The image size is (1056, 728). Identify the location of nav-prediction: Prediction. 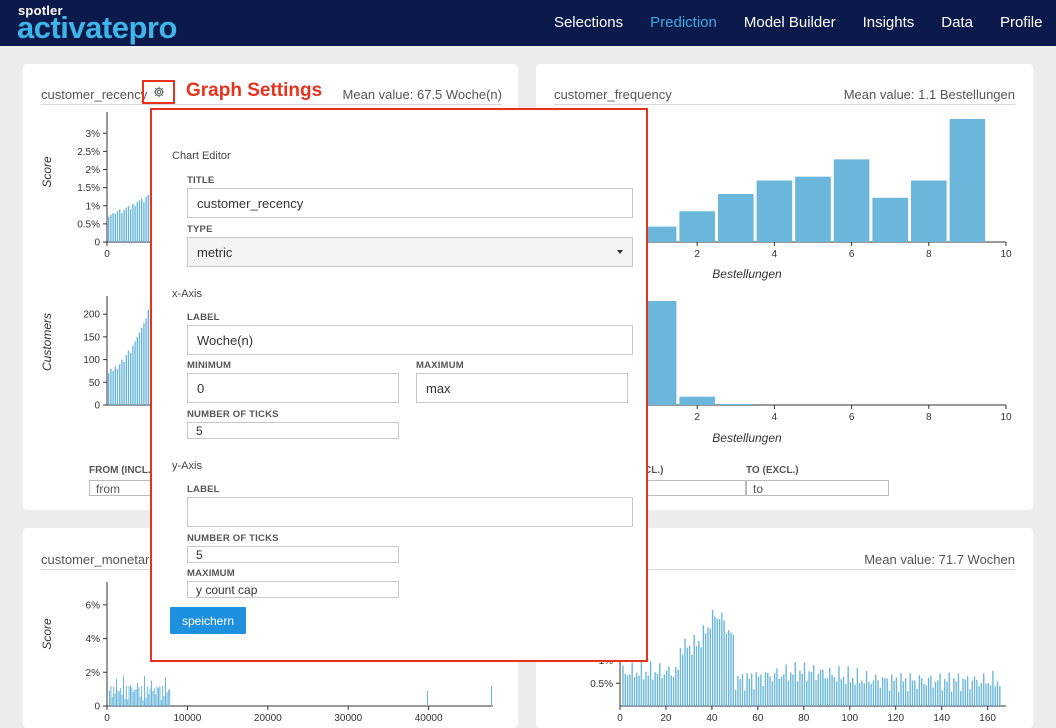
(683, 22).